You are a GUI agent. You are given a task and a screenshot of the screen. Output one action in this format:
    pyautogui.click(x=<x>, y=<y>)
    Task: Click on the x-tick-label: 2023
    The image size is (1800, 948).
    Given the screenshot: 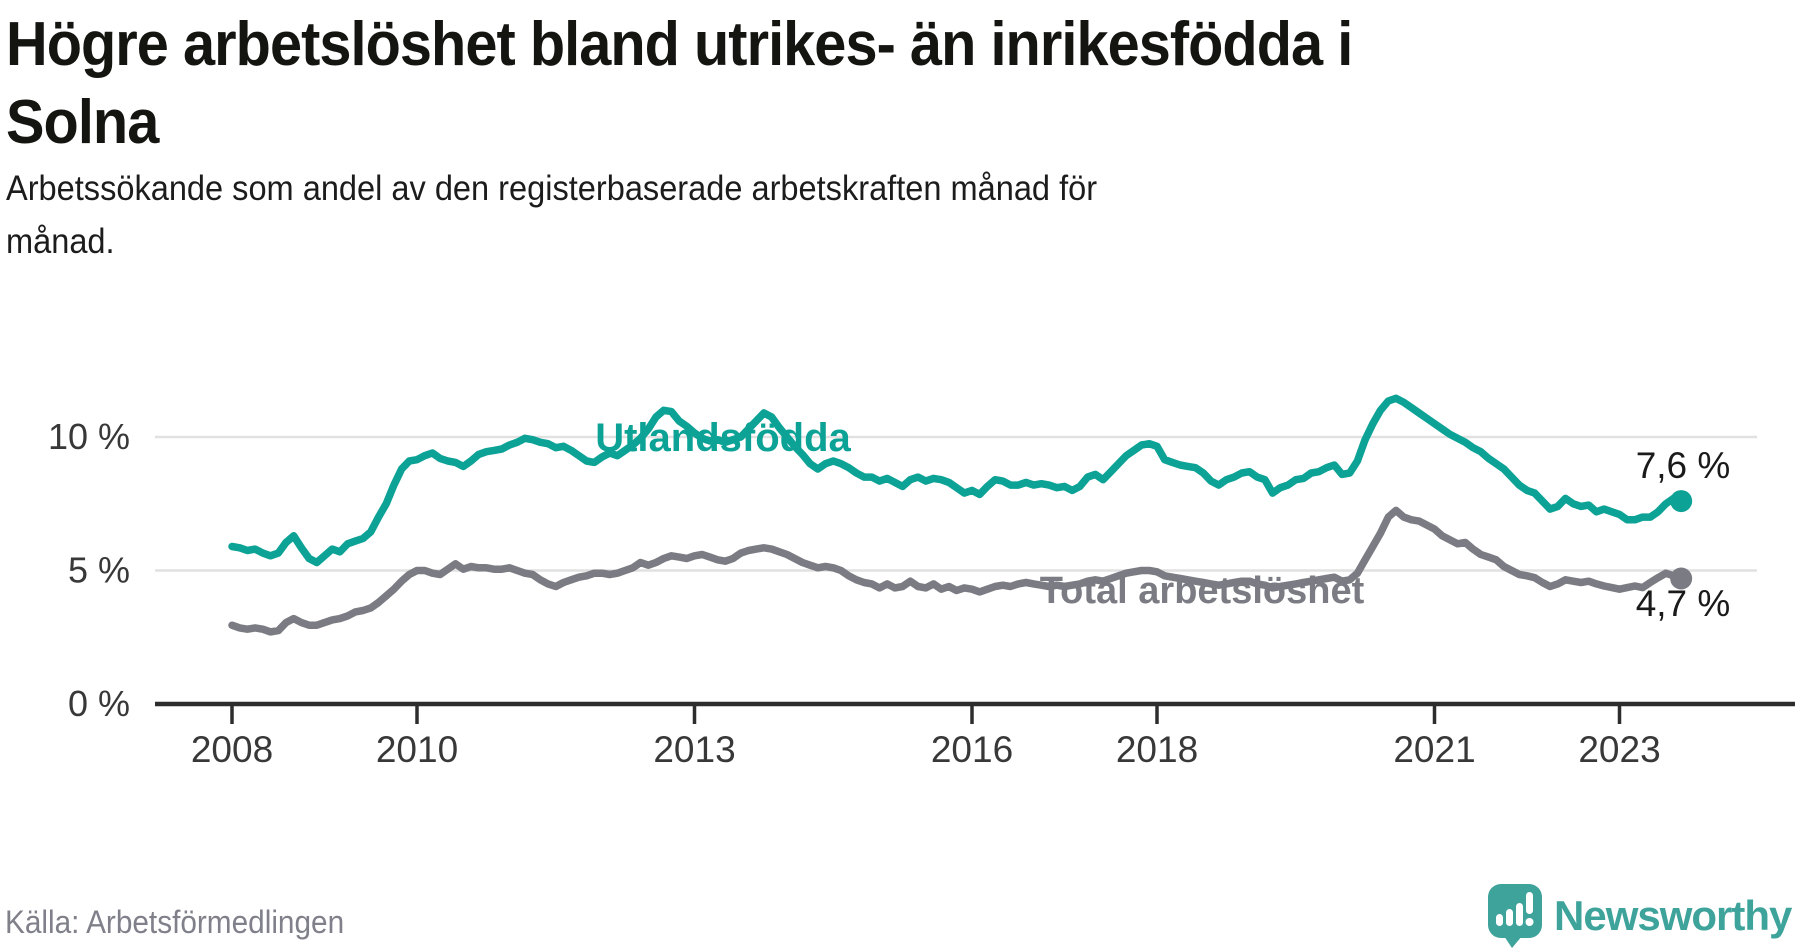 What is the action you would take?
    pyautogui.click(x=1619, y=749)
    